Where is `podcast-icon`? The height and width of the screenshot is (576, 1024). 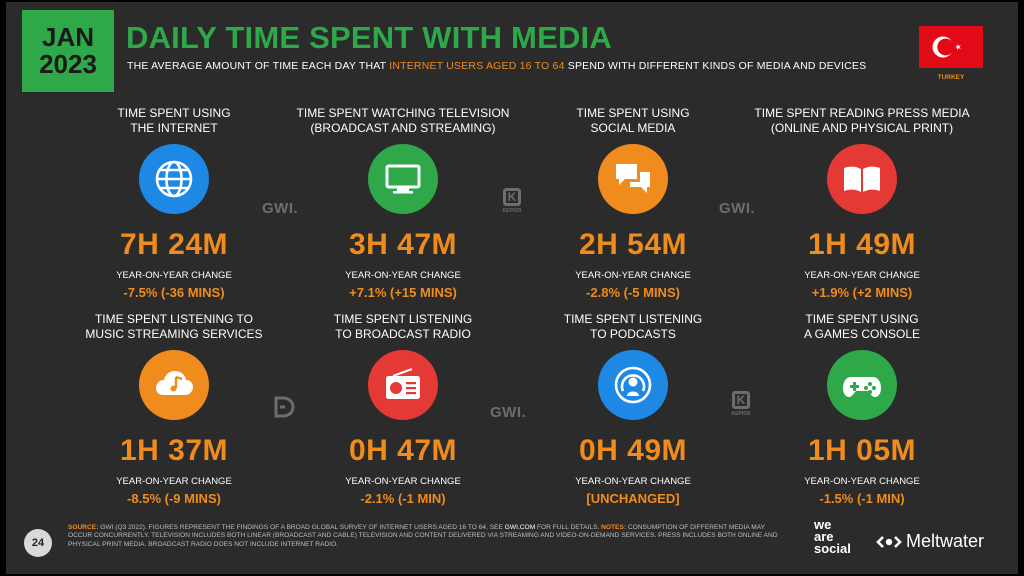
podcast-icon is located at coordinates (633, 385).